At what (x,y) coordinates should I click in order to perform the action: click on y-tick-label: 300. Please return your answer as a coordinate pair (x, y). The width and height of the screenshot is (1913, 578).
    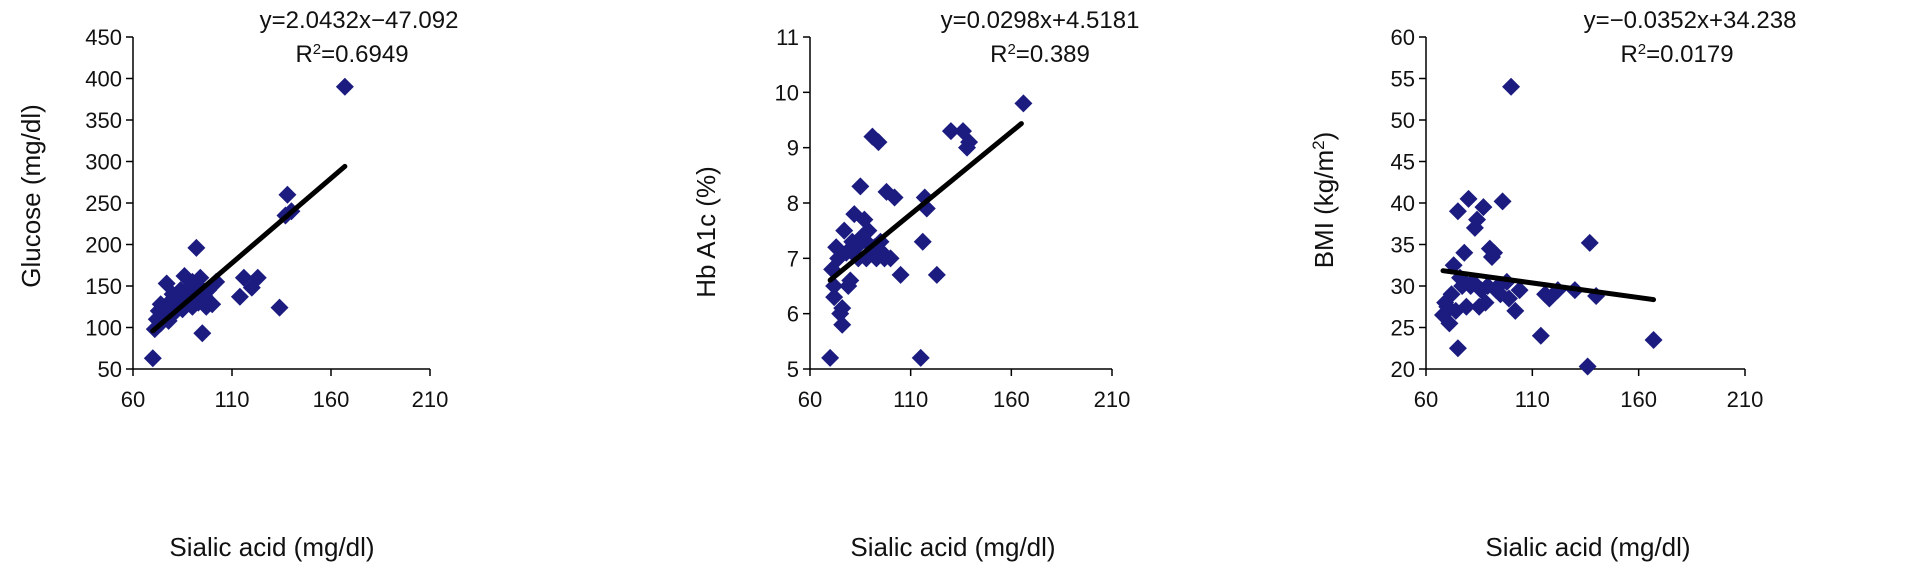
    Looking at the image, I should click on (103, 162).